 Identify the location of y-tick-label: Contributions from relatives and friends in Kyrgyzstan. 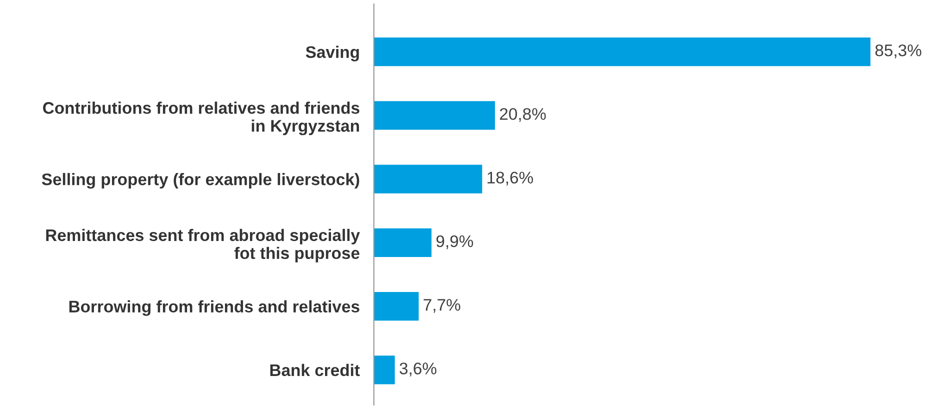
(201, 119).